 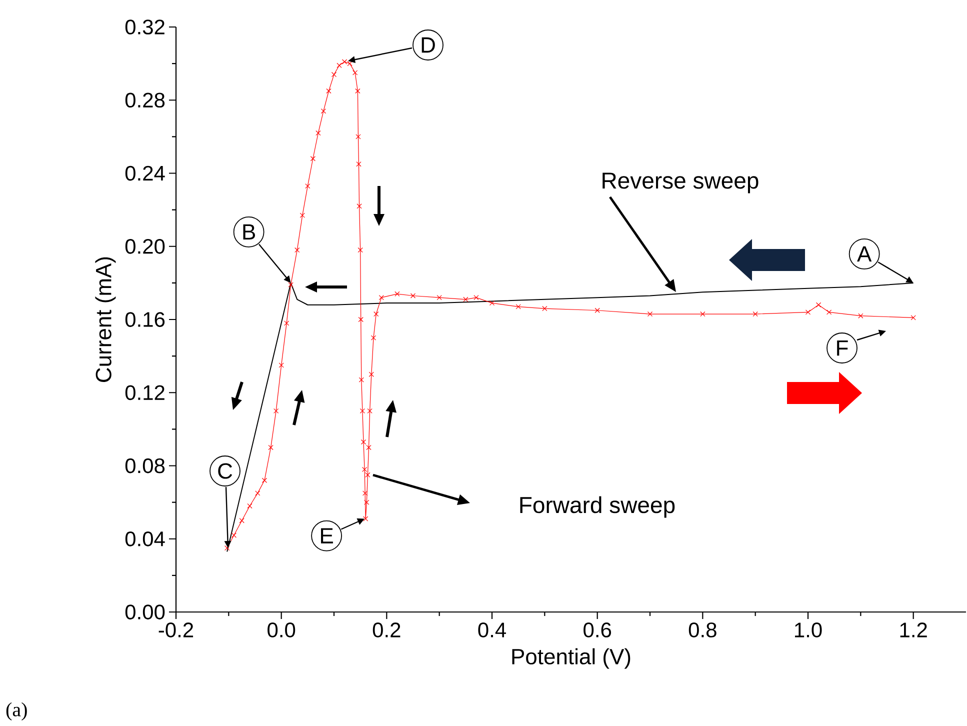 I want to click on x-tick-label: -0.2, so click(x=176, y=630).